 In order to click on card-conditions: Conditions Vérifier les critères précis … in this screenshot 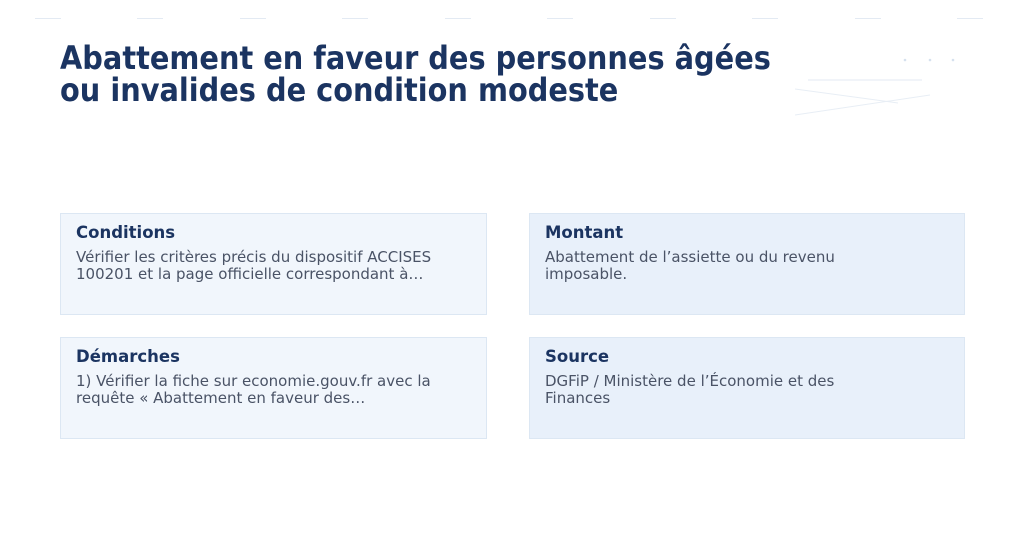, I will do `click(273, 264)`.